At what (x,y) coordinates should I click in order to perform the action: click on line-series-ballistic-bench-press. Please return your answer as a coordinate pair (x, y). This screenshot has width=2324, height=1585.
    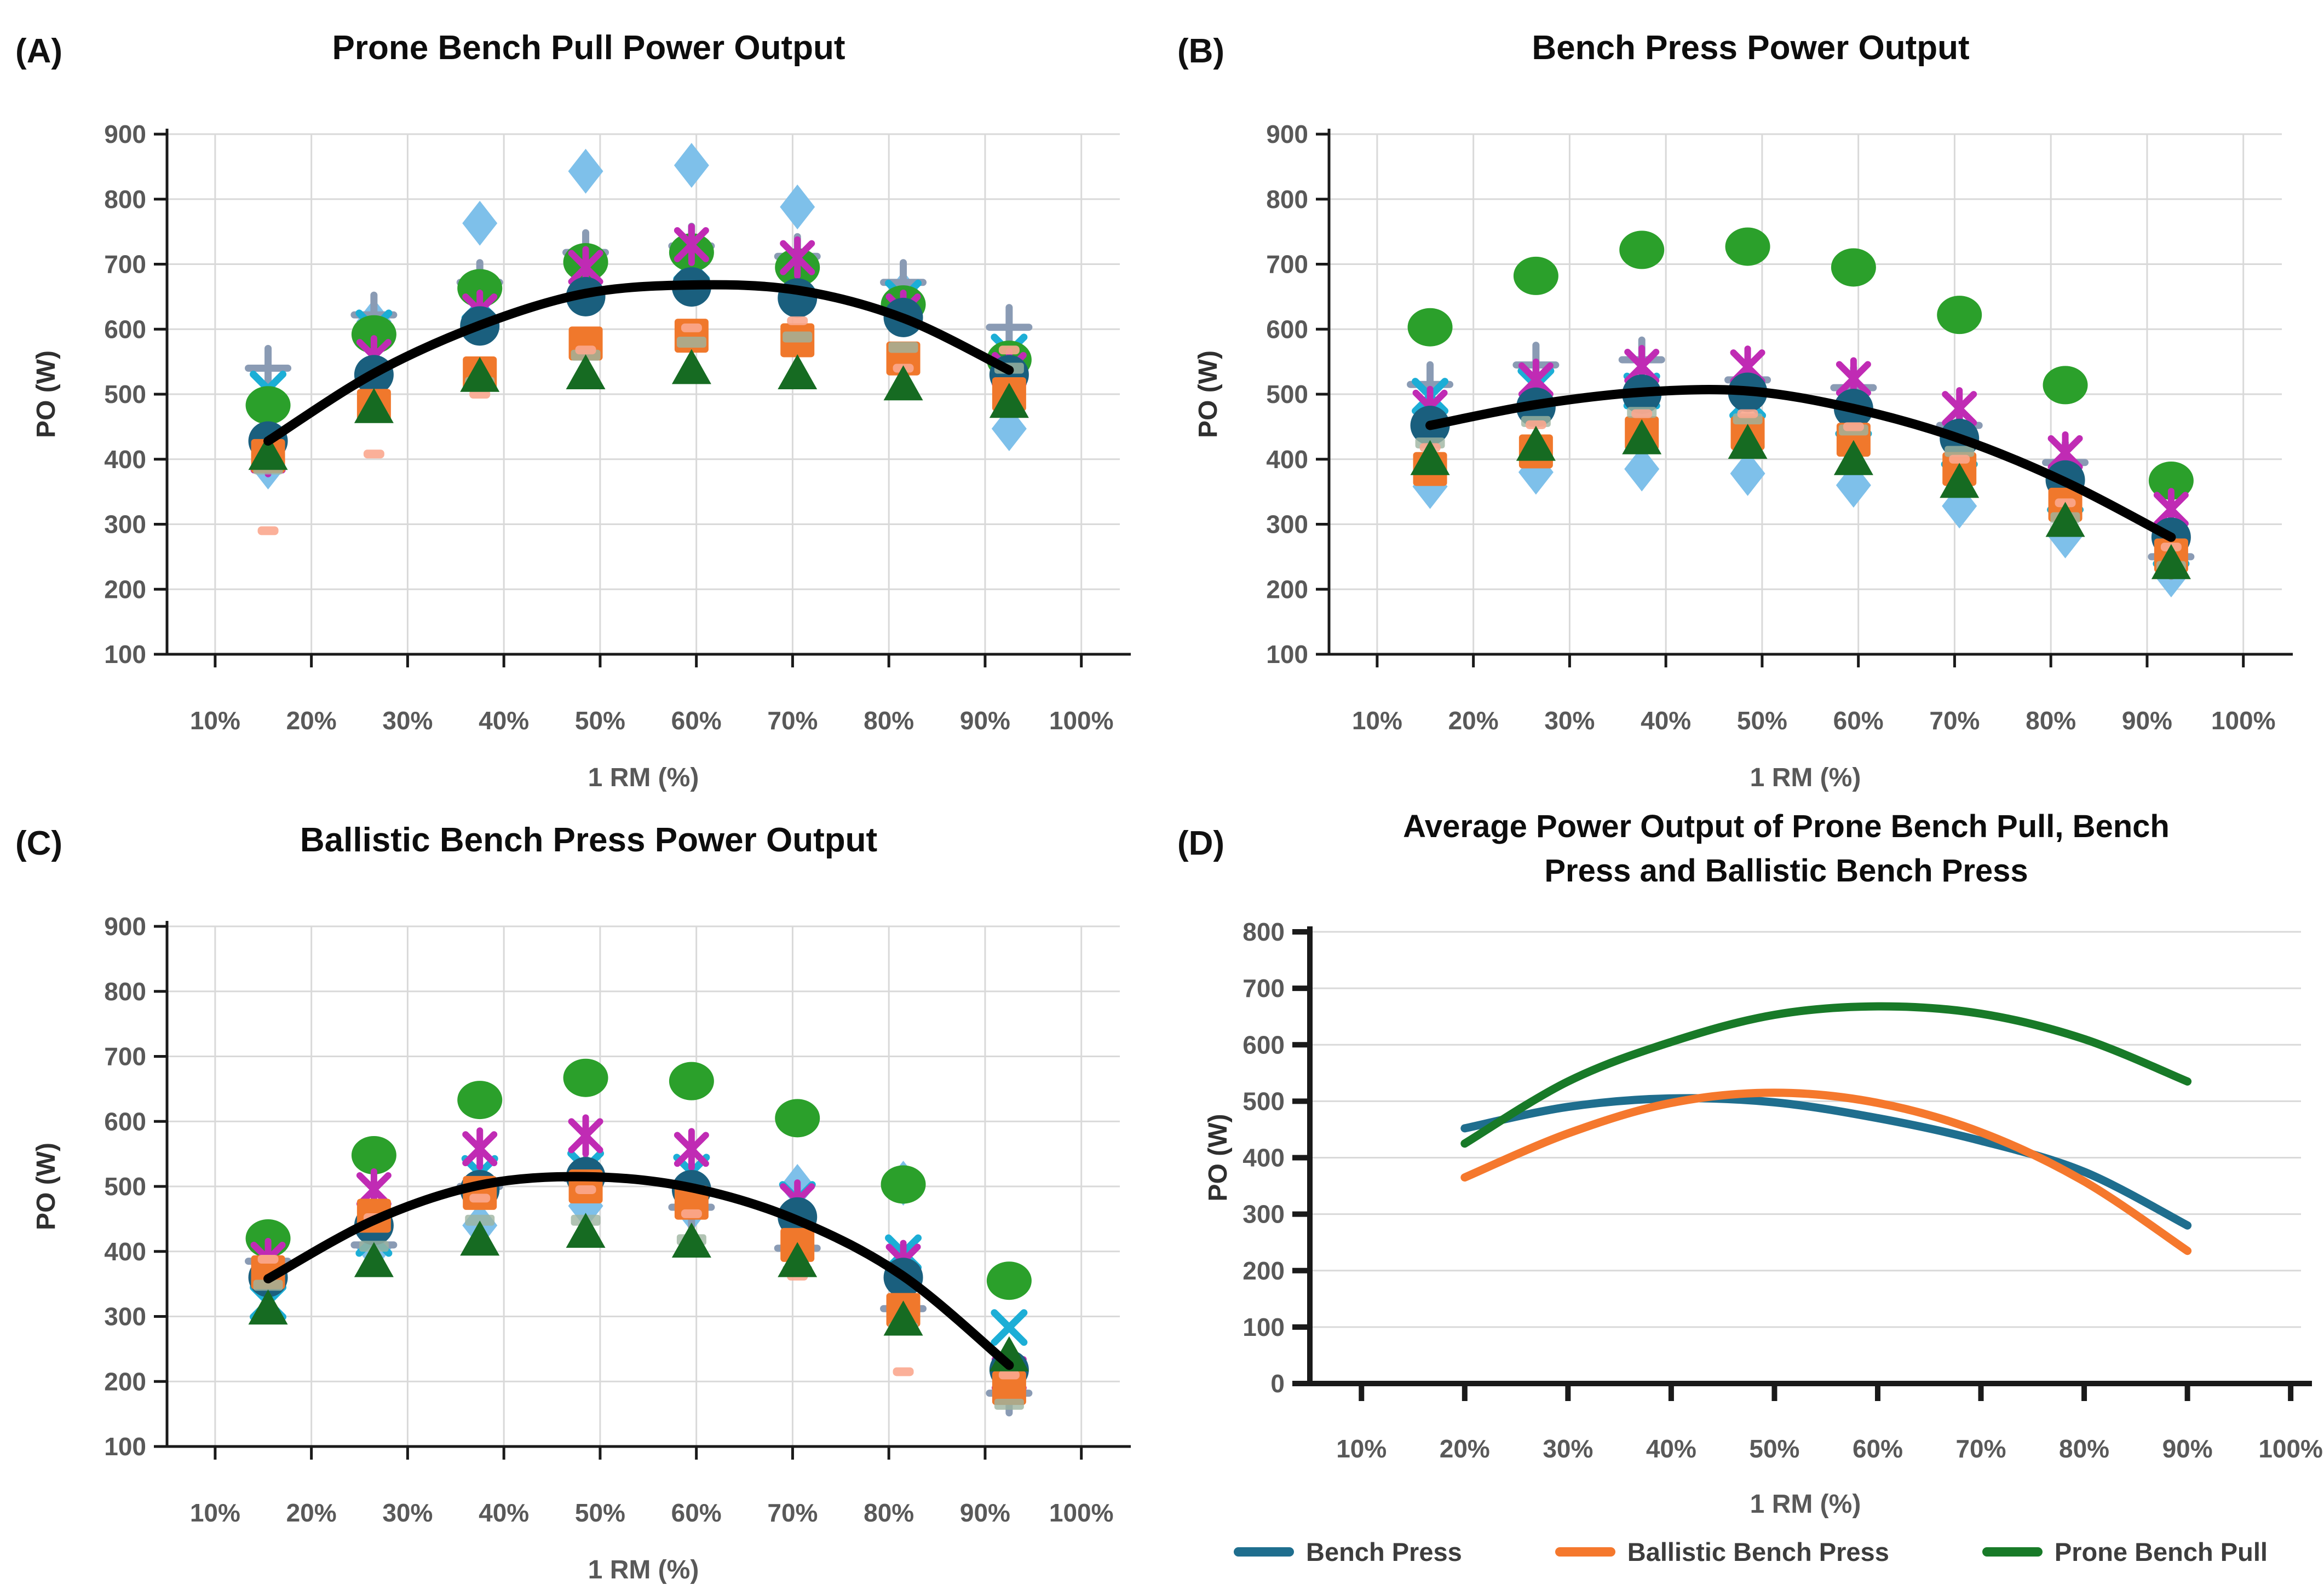
    Looking at the image, I should click on (1826, 1171).